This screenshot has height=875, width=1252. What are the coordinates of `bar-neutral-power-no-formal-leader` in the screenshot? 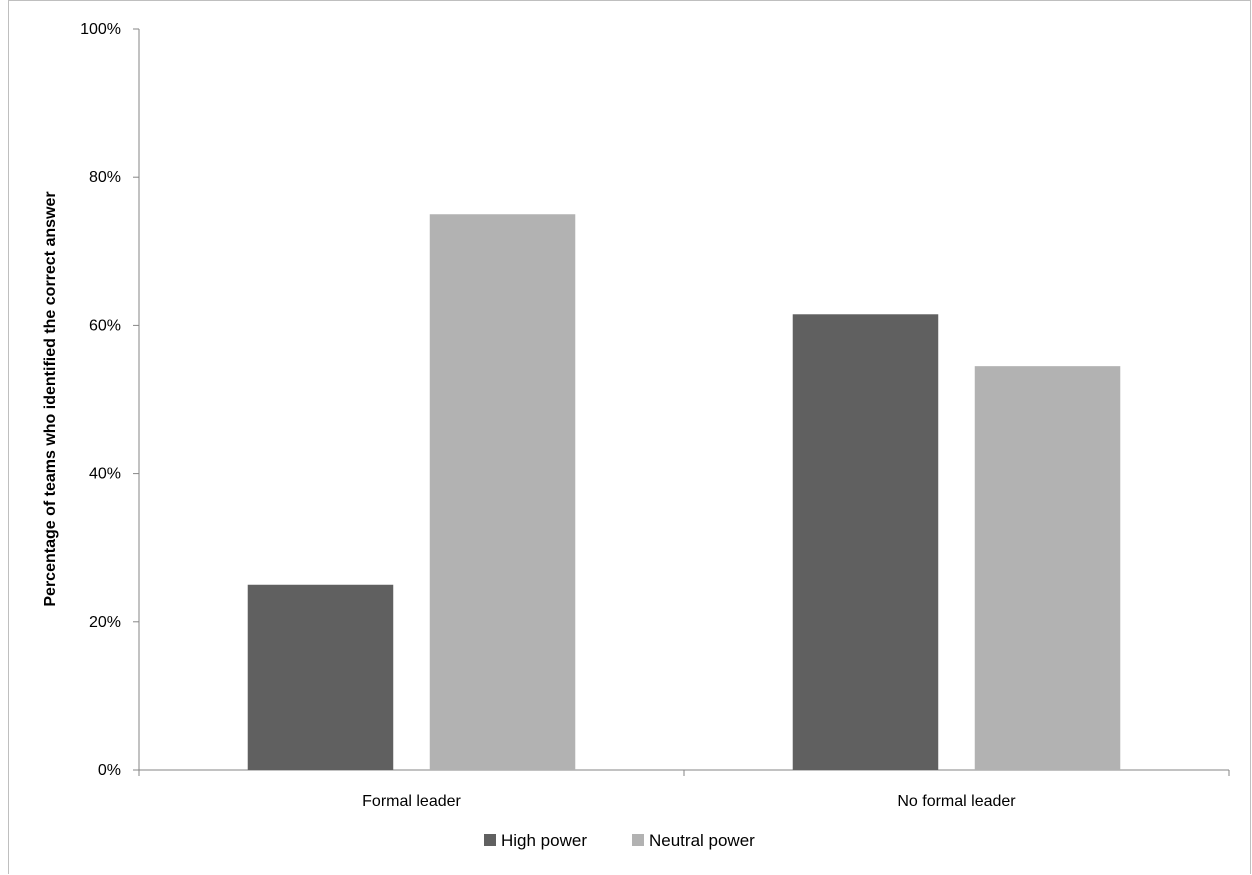 It's located at (1047, 568).